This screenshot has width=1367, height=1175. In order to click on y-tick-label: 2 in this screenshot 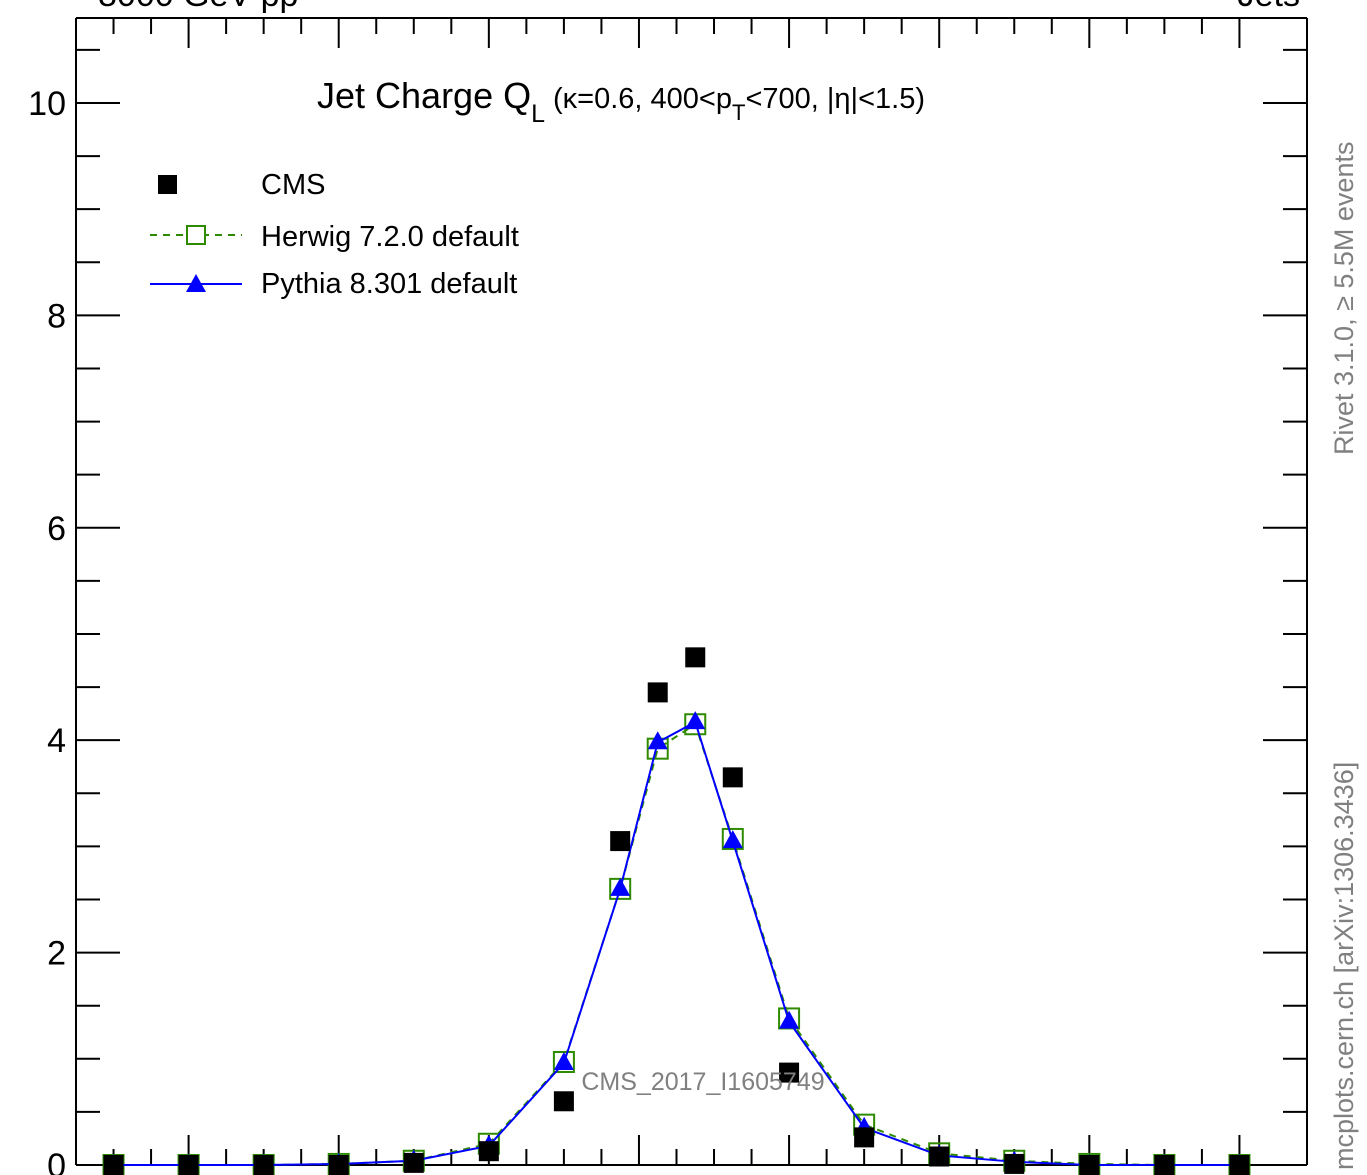, I will do `click(56, 954)`.